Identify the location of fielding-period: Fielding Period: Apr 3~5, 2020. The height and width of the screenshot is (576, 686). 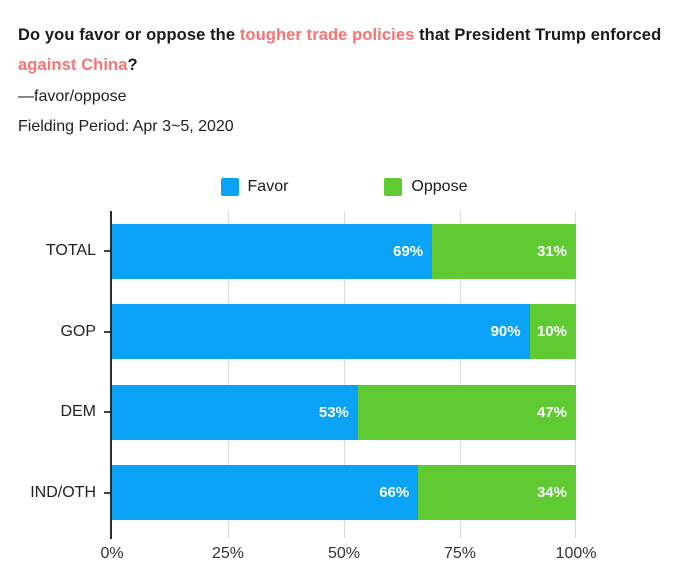
(126, 126).